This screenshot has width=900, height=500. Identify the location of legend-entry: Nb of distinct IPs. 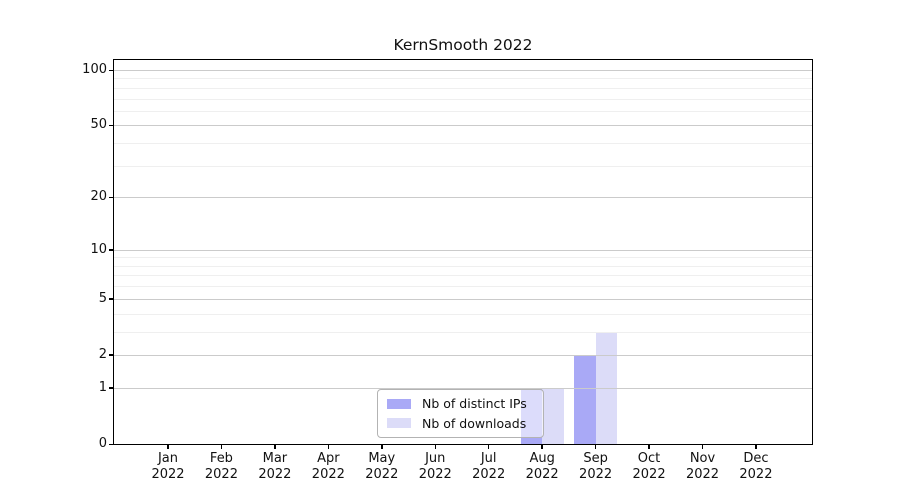
(465, 403).